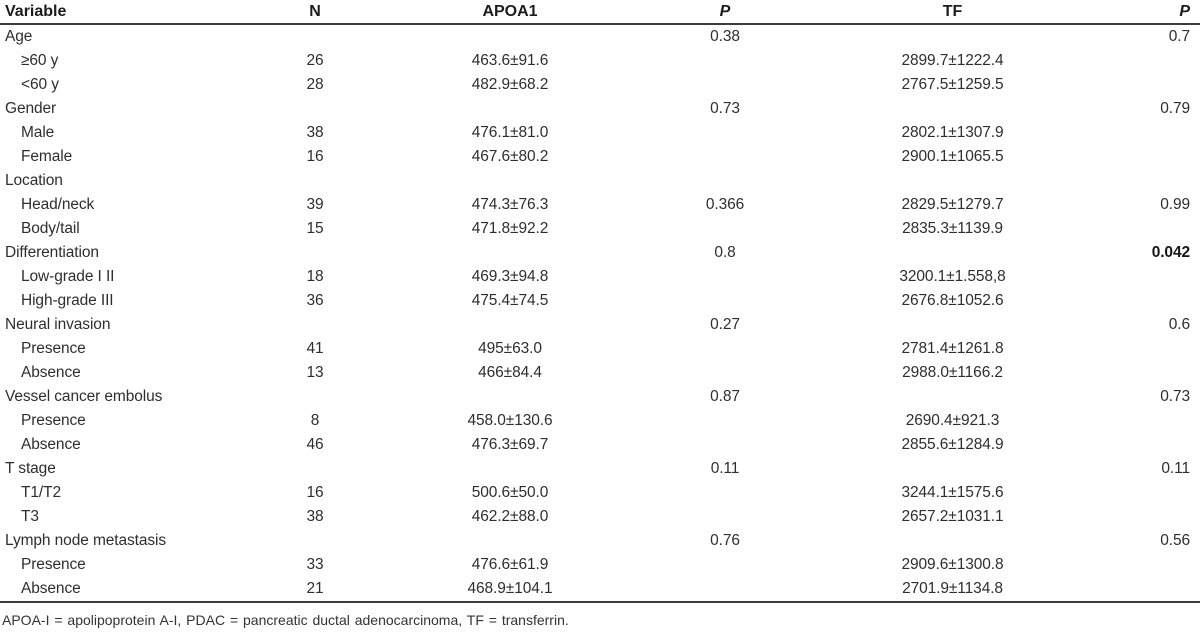 The height and width of the screenshot is (632, 1200). I want to click on cell-variable: Vessel cancer embolus, so click(84, 396).